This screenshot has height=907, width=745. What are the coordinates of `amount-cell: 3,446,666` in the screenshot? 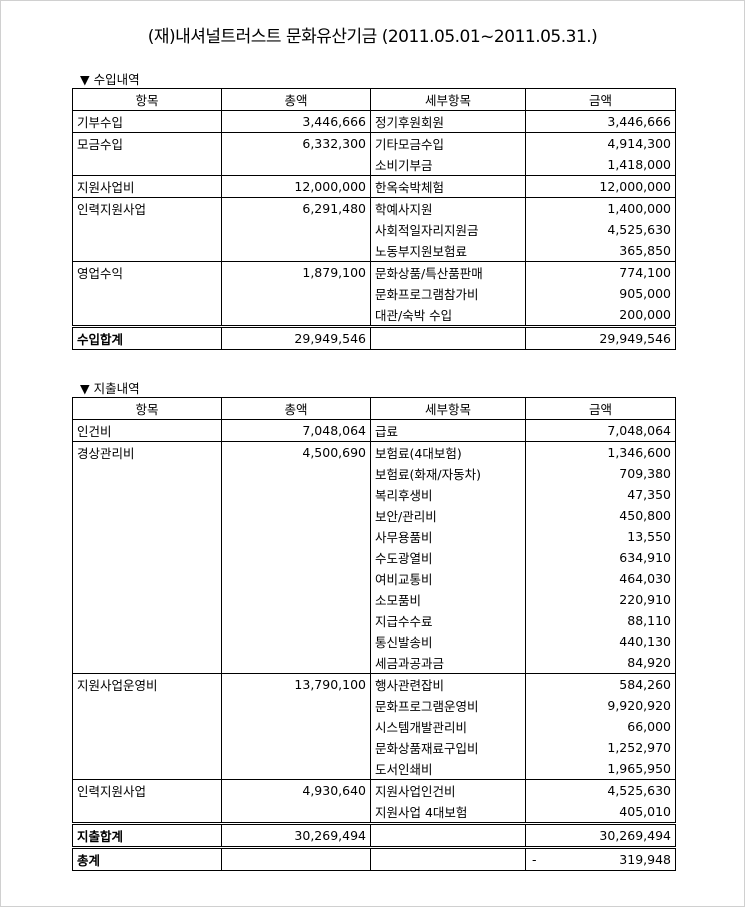 It's located at (600, 121).